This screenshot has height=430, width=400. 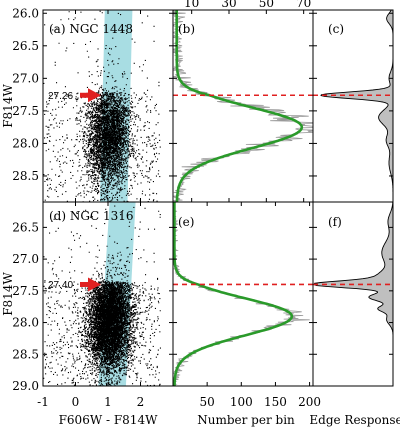 I want to click on panel-a-trgb-label: 27.26, so click(x=60, y=96).